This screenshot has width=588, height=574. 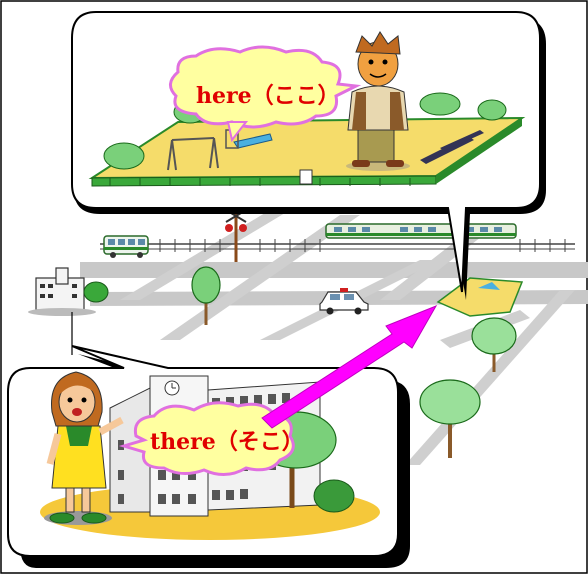 I want to click on girl-figure, so click(x=84, y=448).